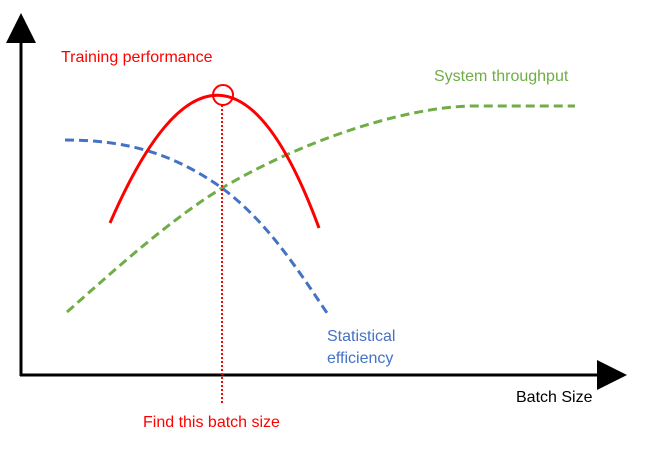 The image size is (649, 460). Describe the element at coordinates (361, 336) in the screenshot. I see `statistical-efficiency-label-line1: Statistical` at that location.